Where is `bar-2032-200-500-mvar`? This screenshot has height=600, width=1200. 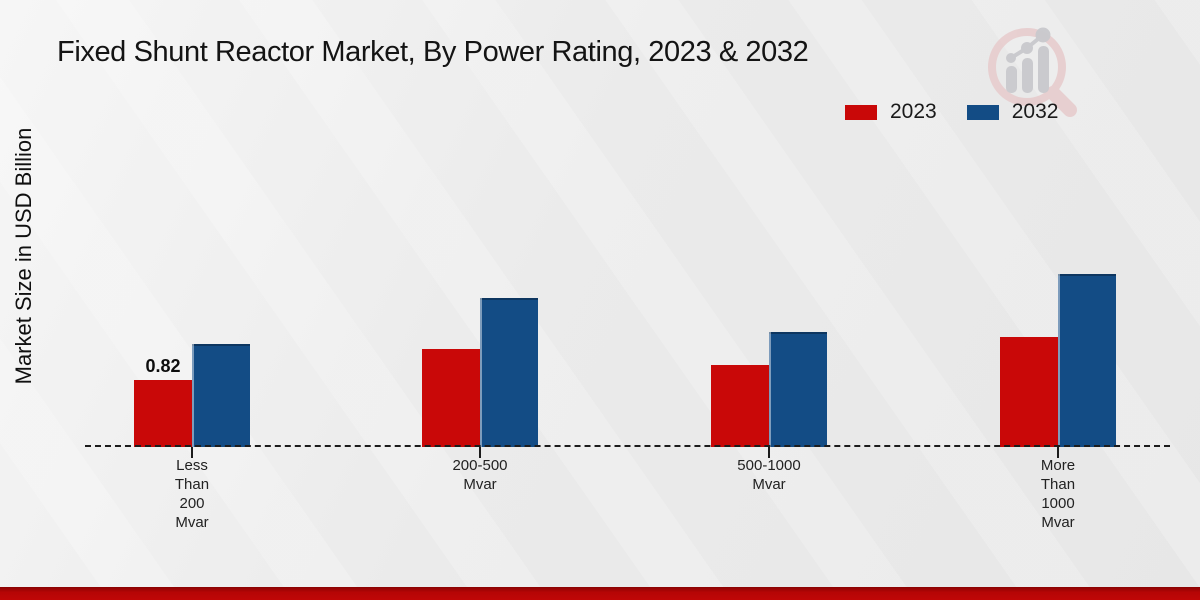 bar-2032-200-500-mvar is located at coordinates (509, 372).